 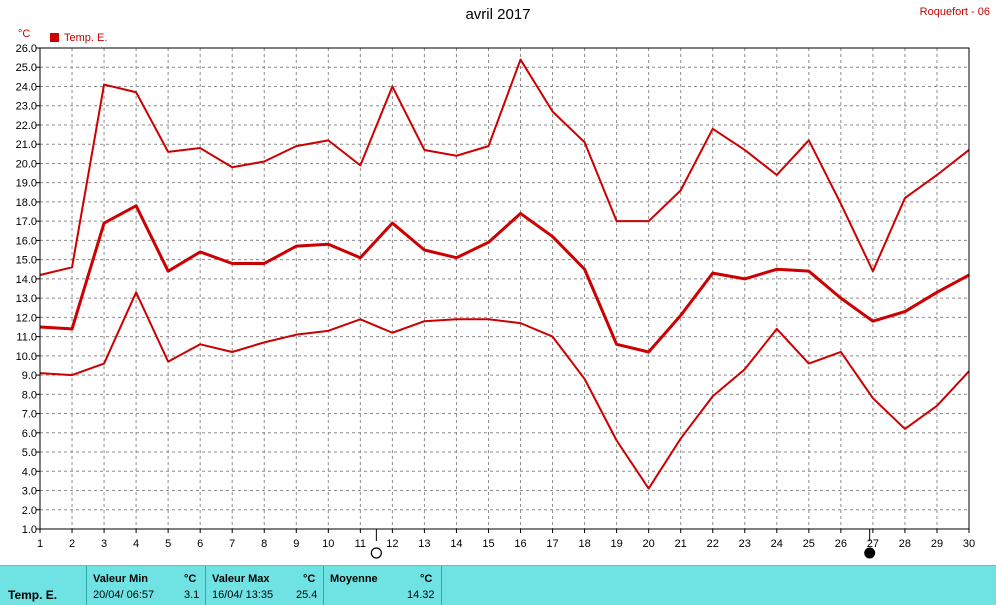 I want to click on x-tick-label: 24, so click(x=777, y=544).